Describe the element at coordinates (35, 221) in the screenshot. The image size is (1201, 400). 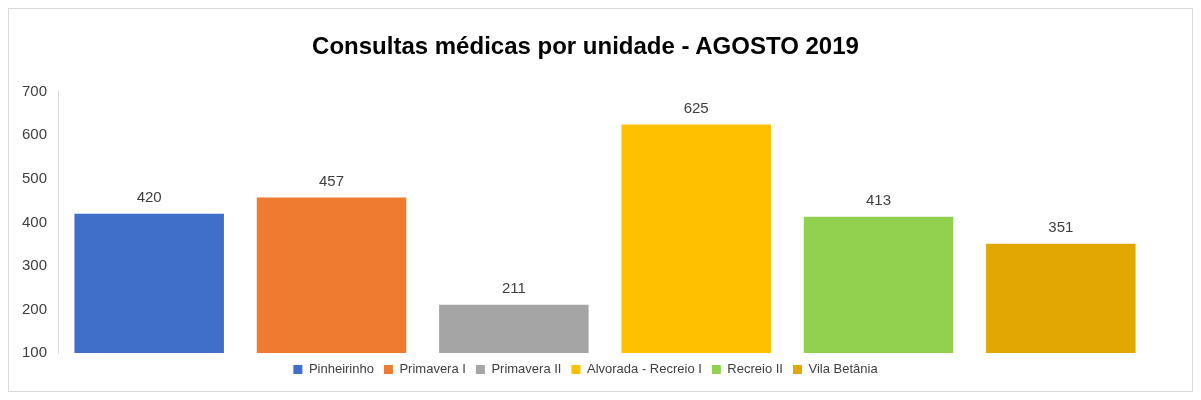
I see `y-tick-label: 400` at that location.